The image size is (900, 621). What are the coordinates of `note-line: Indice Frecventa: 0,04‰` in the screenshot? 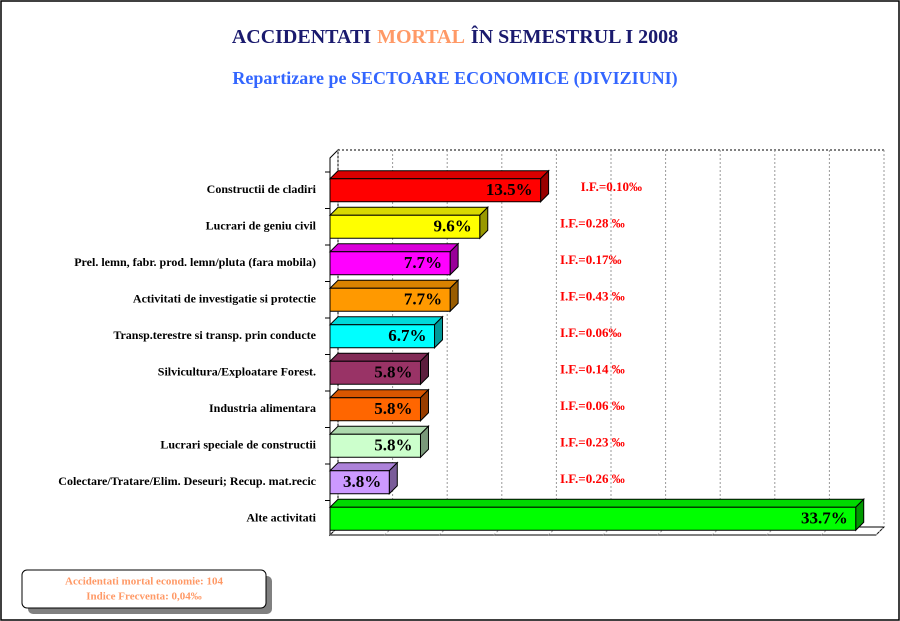 It's located at (144, 597).